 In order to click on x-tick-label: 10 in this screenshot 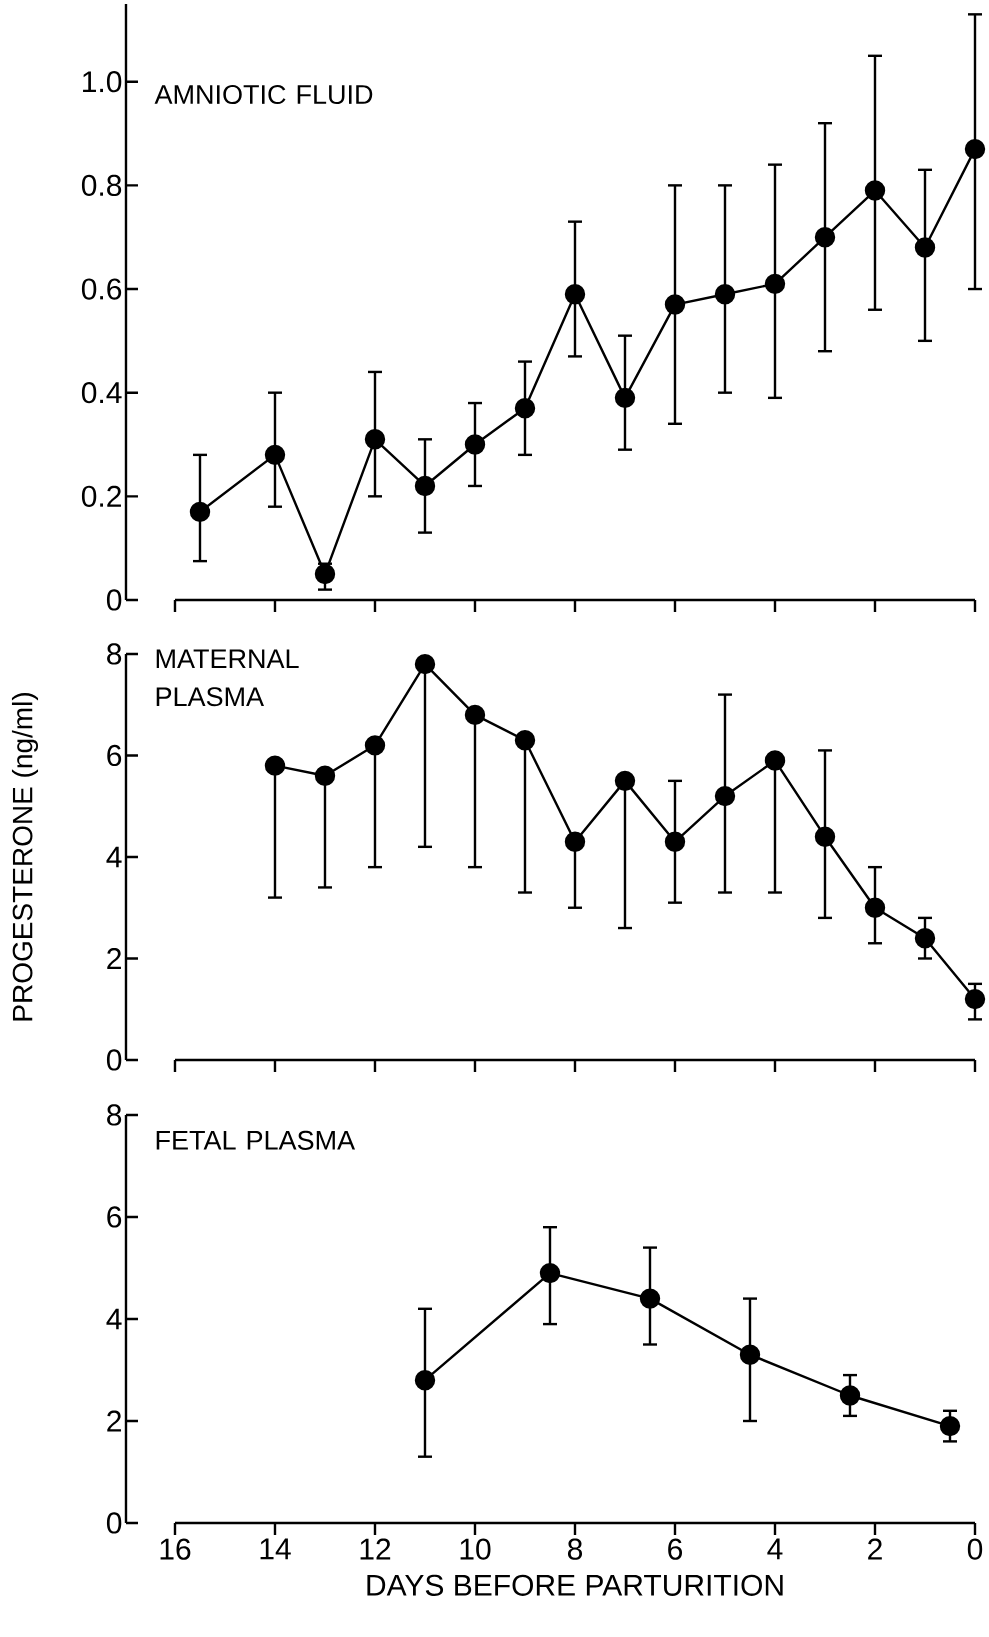, I will do `click(475, 1549)`.